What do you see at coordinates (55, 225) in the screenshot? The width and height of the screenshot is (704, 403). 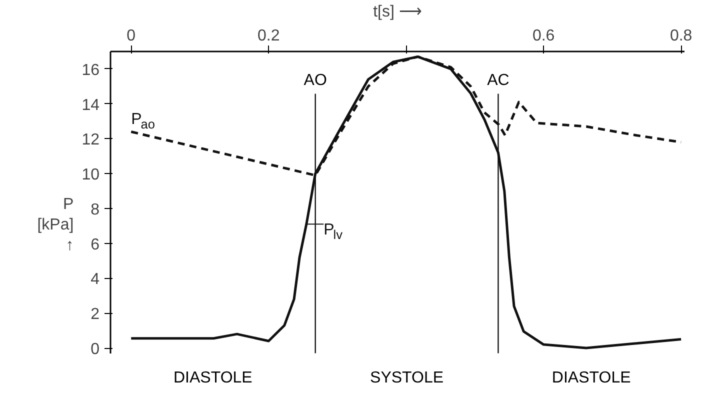 I see `y-axis-title: P [kPa] ↑` at bounding box center [55, 225].